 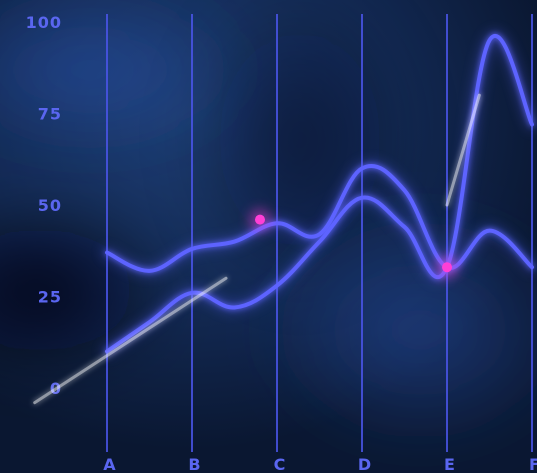 I want to click on x-tick-label: E, so click(x=450, y=464).